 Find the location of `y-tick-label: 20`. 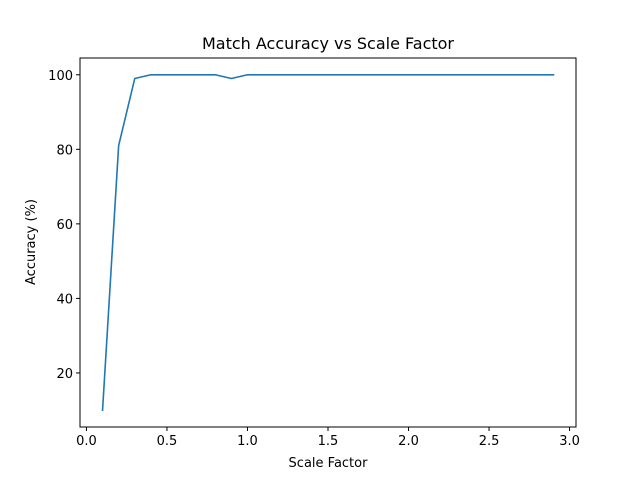

y-tick-label: 20 is located at coordinates (64, 374).